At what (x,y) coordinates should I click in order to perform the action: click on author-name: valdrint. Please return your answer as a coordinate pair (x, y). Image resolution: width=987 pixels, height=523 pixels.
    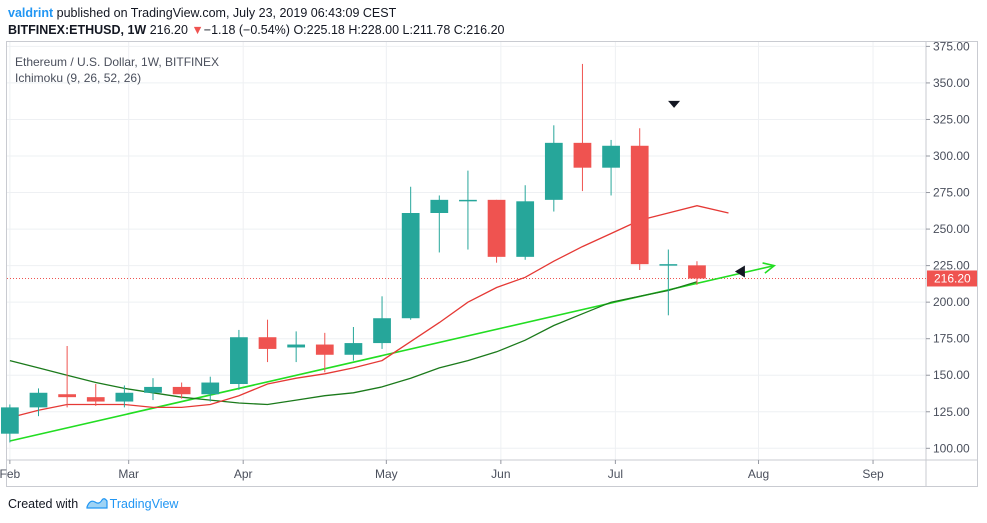
    Looking at the image, I should click on (31, 13).